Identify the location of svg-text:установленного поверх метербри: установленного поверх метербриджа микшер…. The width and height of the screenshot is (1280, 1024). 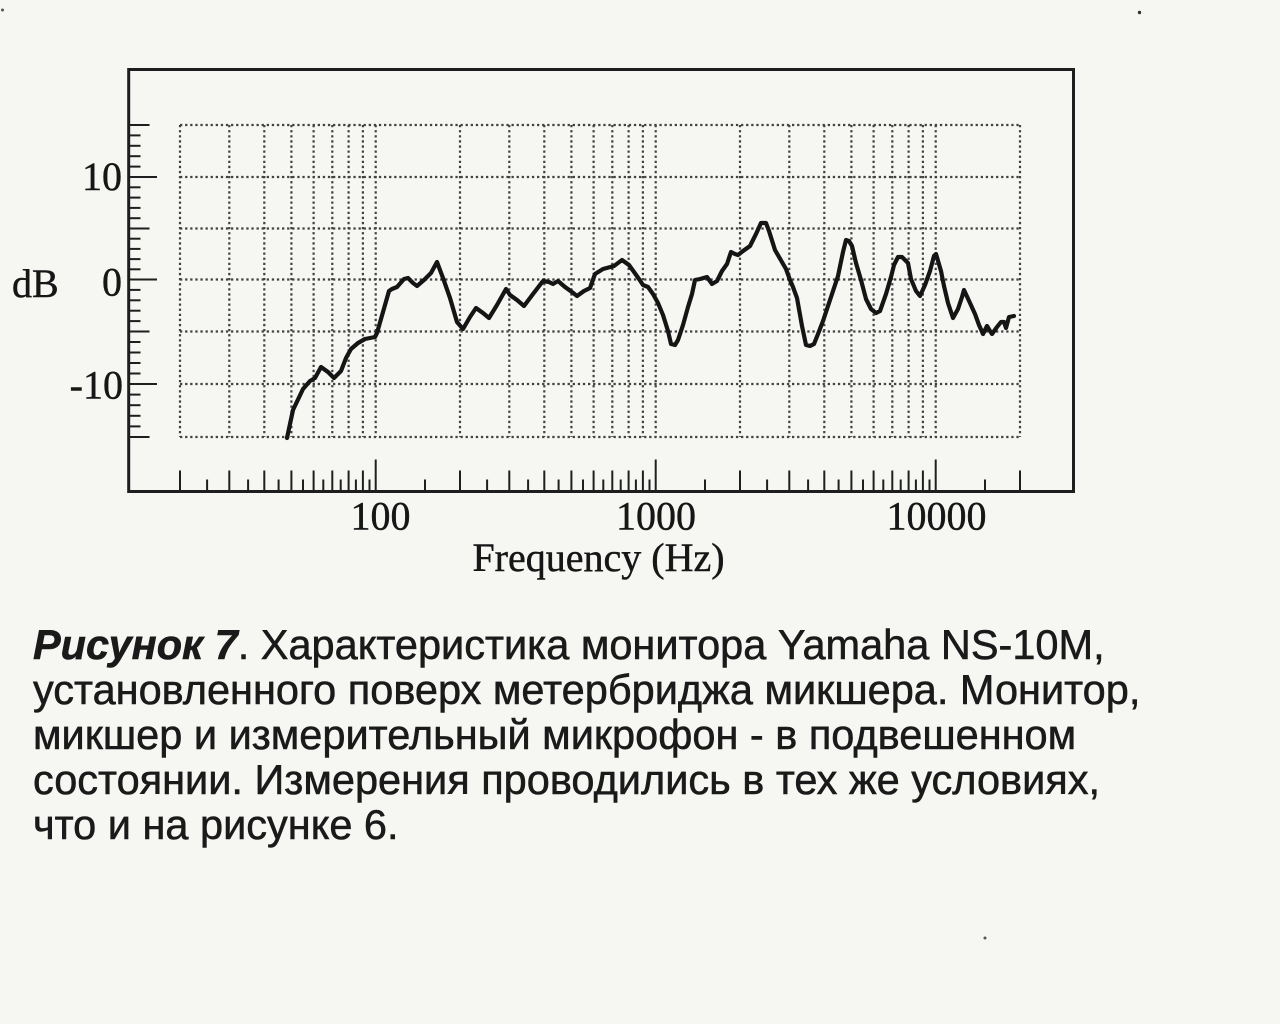
(586, 689).